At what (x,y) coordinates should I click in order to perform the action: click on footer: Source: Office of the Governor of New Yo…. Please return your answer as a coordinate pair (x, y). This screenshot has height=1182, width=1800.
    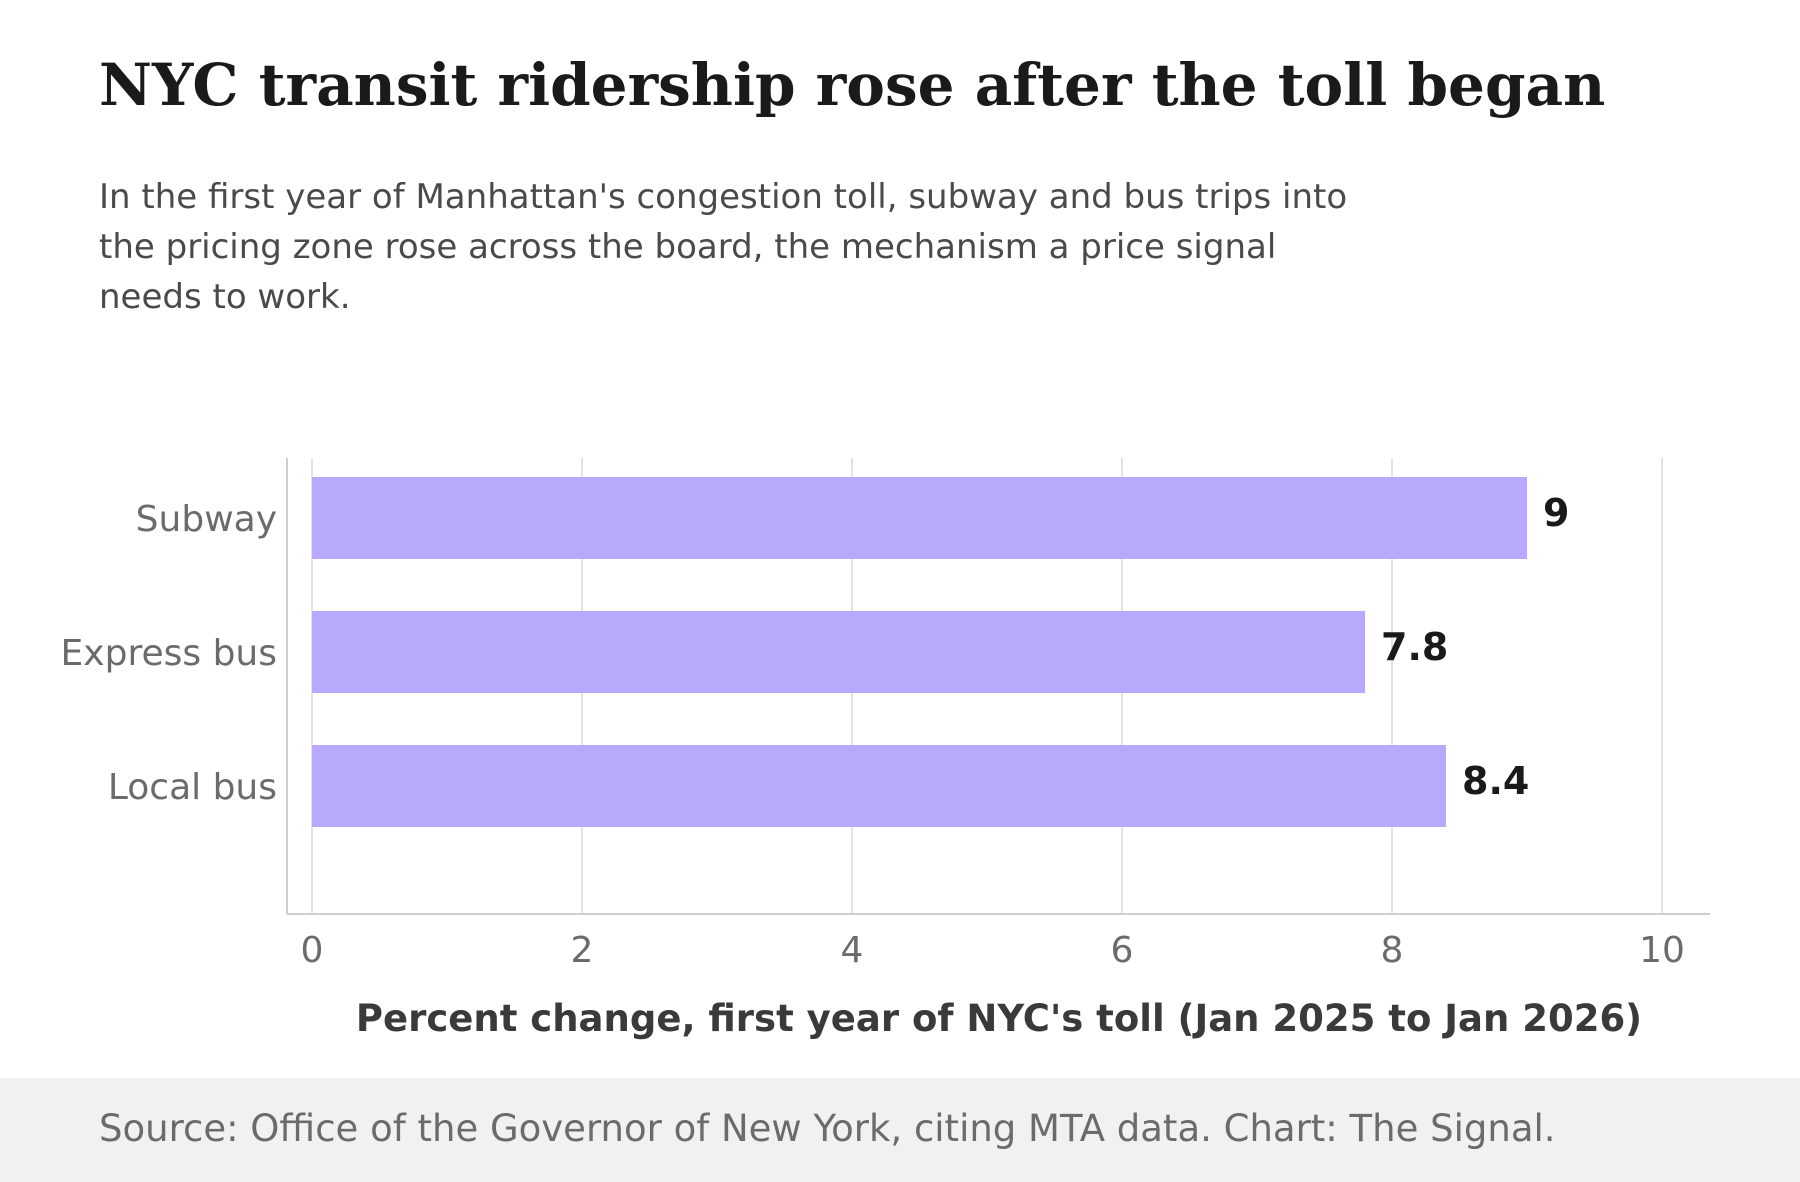
    Looking at the image, I should click on (900, 1130).